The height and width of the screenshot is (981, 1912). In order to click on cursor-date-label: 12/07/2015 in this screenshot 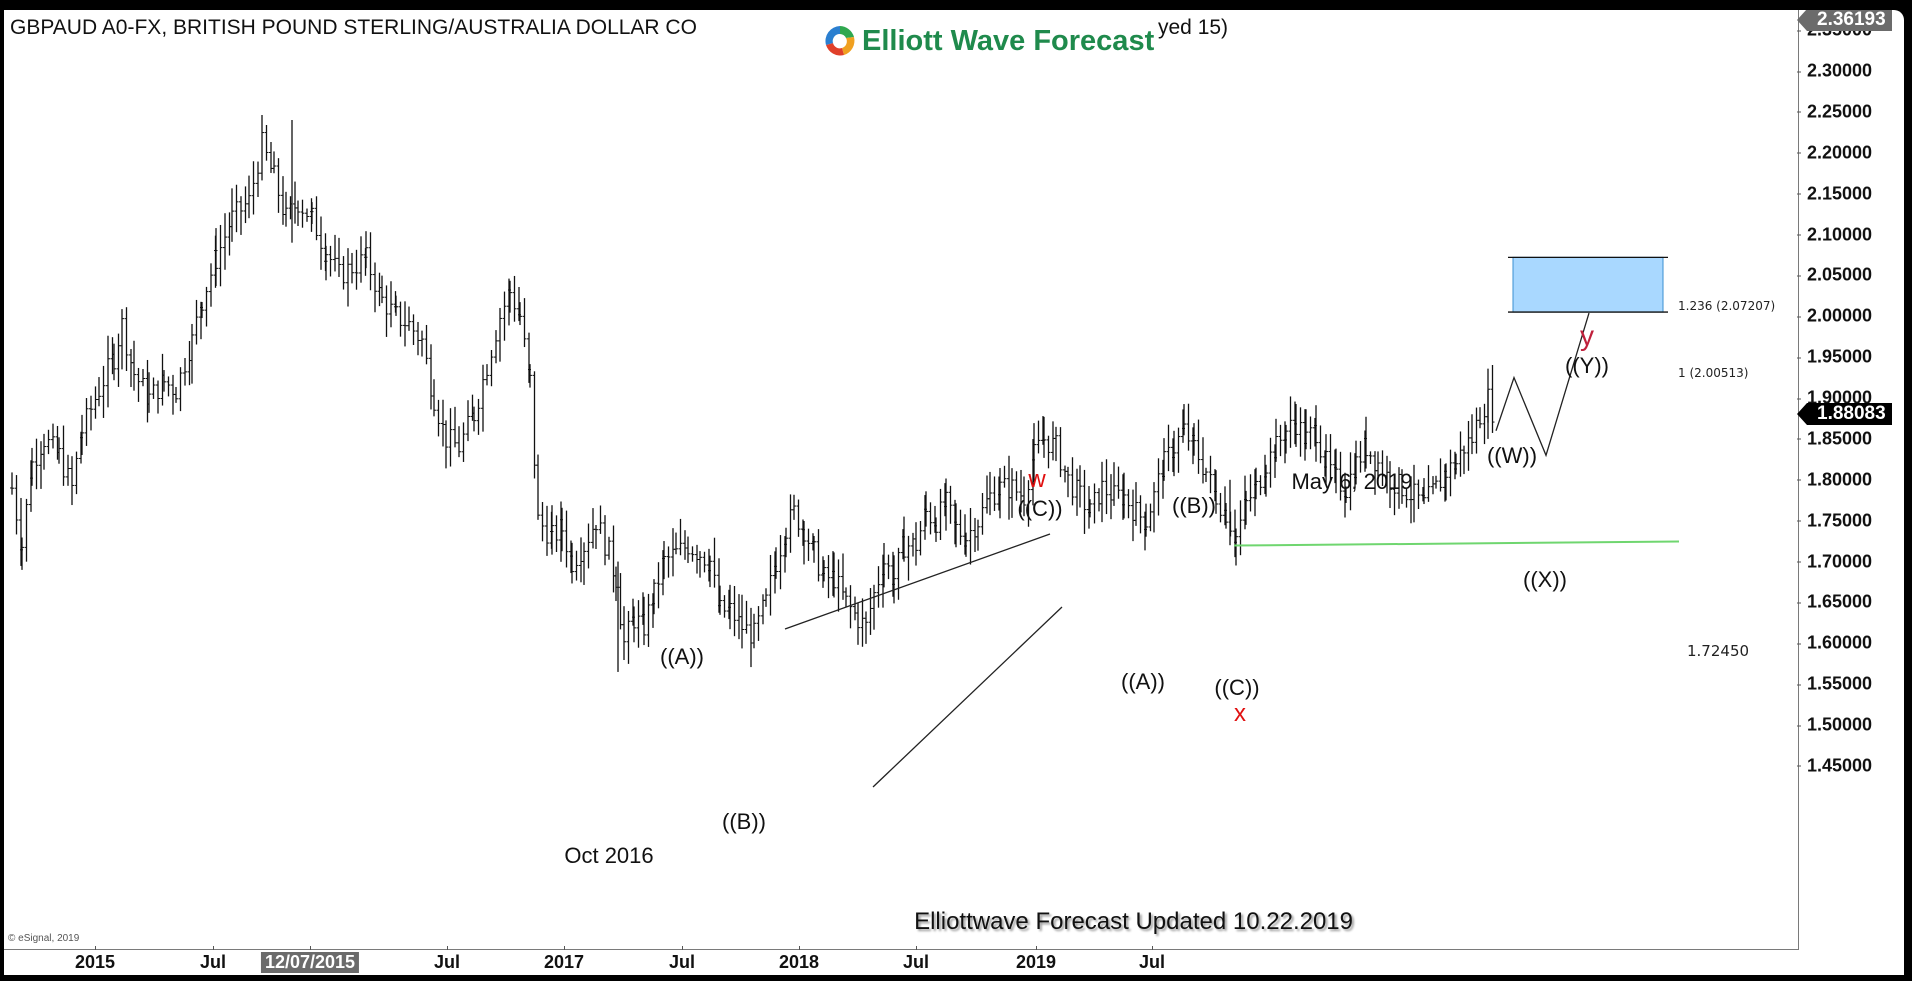, I will do `click(310, 962)`.